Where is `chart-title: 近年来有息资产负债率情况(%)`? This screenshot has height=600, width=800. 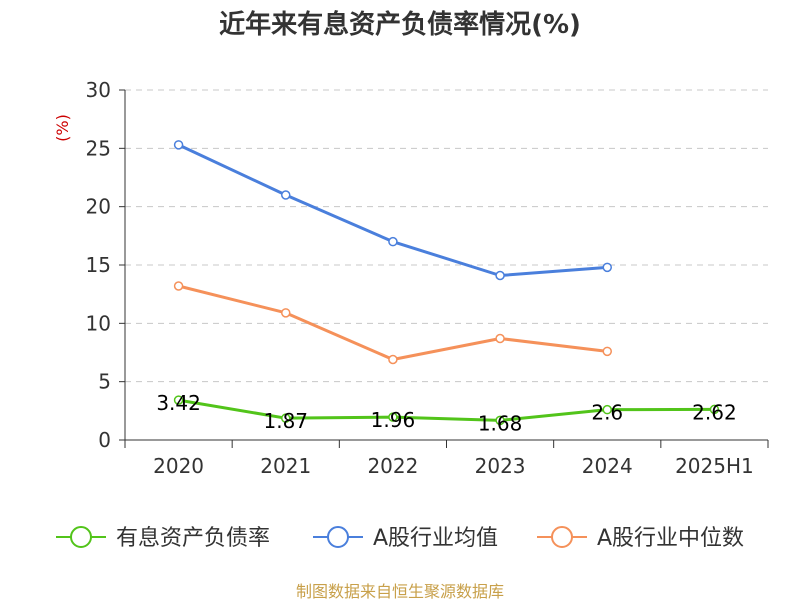 chart-title: 近年来有息资产负债率情况(%) is located at coordinates (400, 24).